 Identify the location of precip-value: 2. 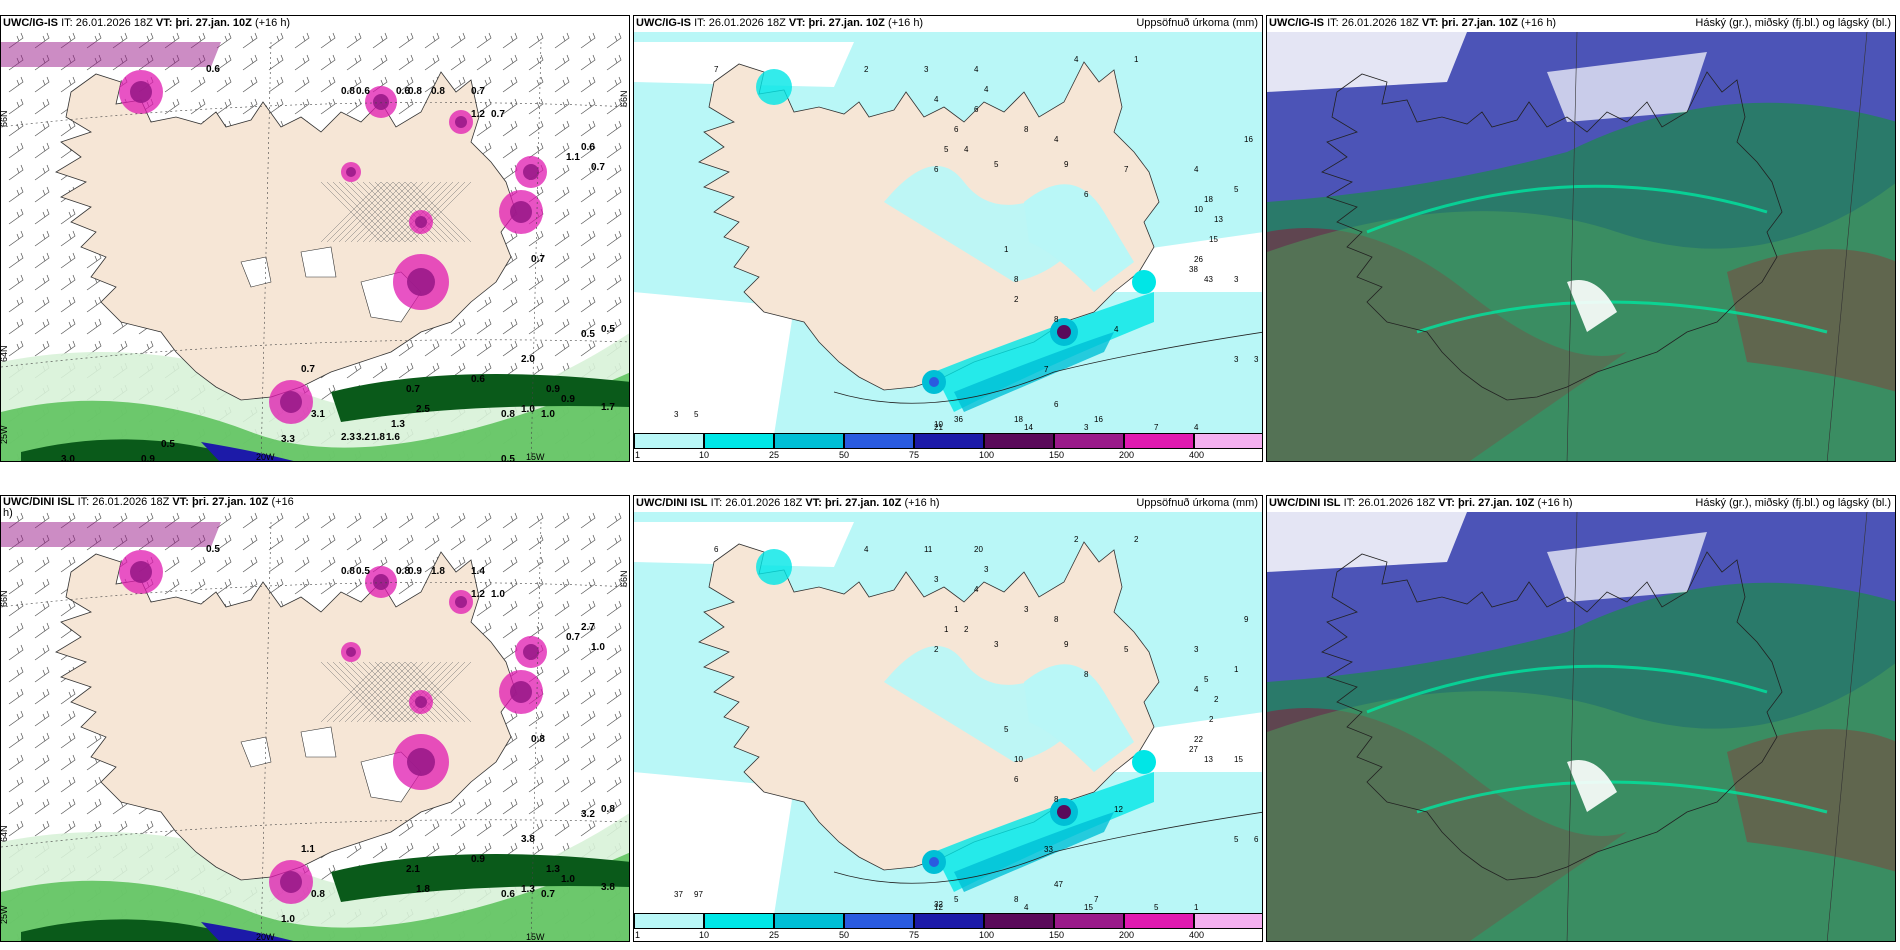
(1016, 299).